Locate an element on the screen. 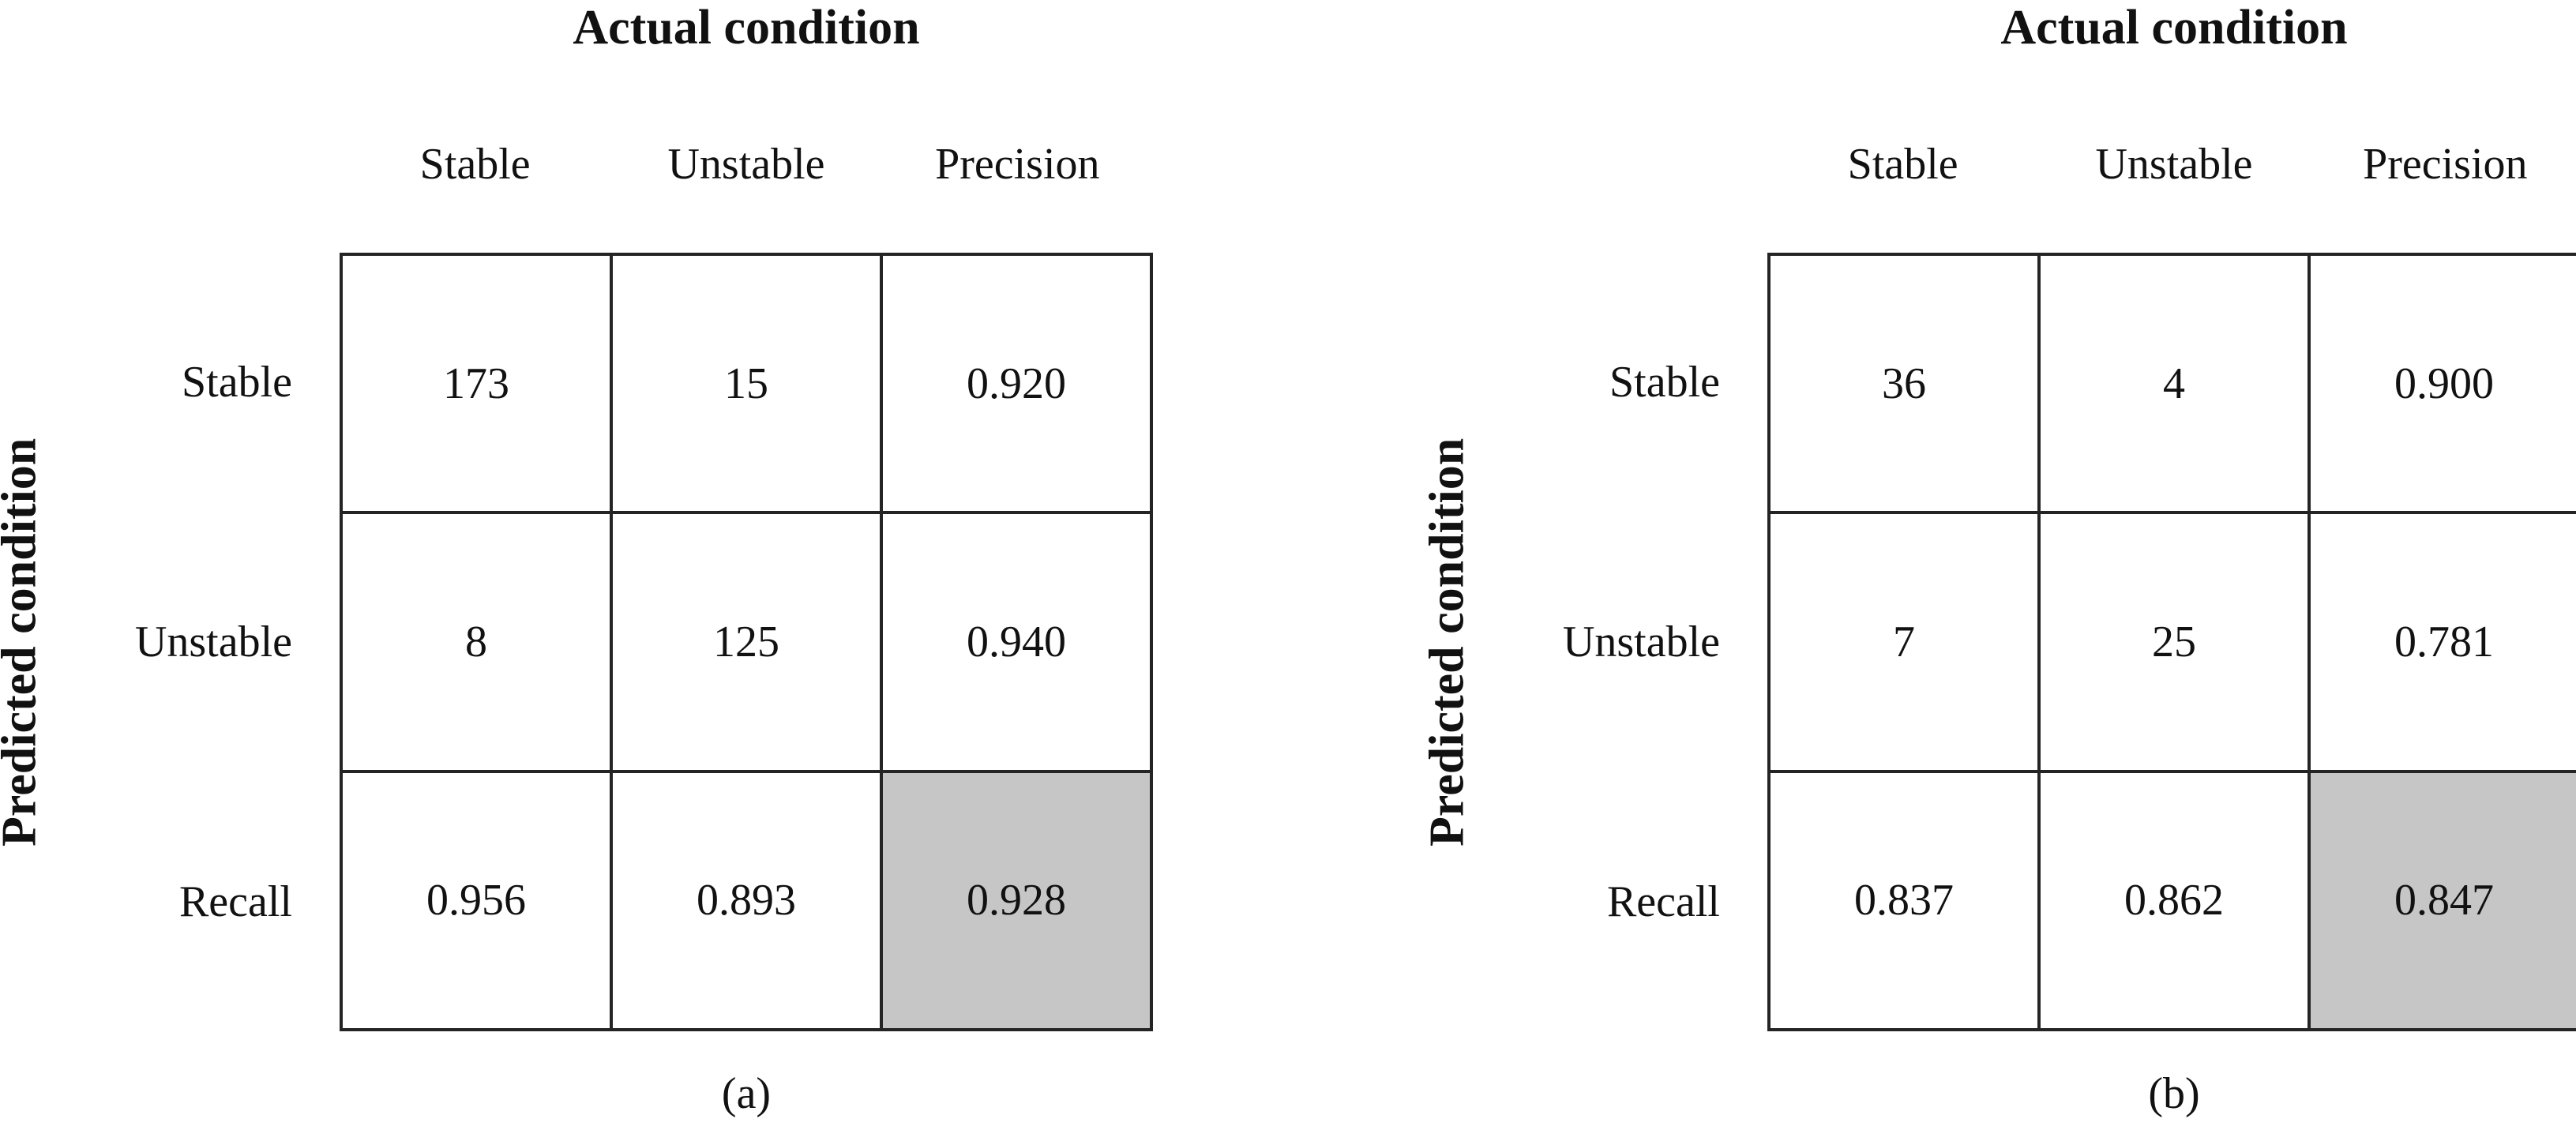 The width and height of the screenshot is (2576, 1130). matrix-cell: 0.862 is located at coordinates (2174, 900).